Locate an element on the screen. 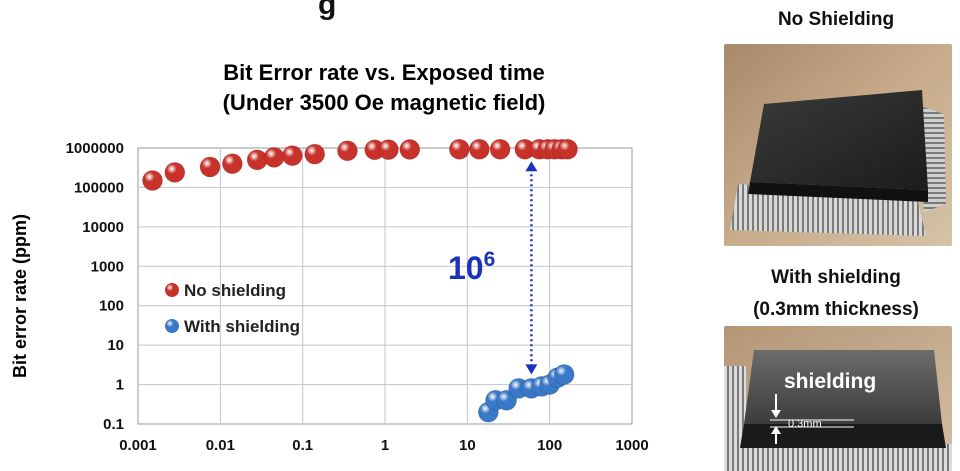  y-tick-label: 1000000 is located at coordinates (95, 148).